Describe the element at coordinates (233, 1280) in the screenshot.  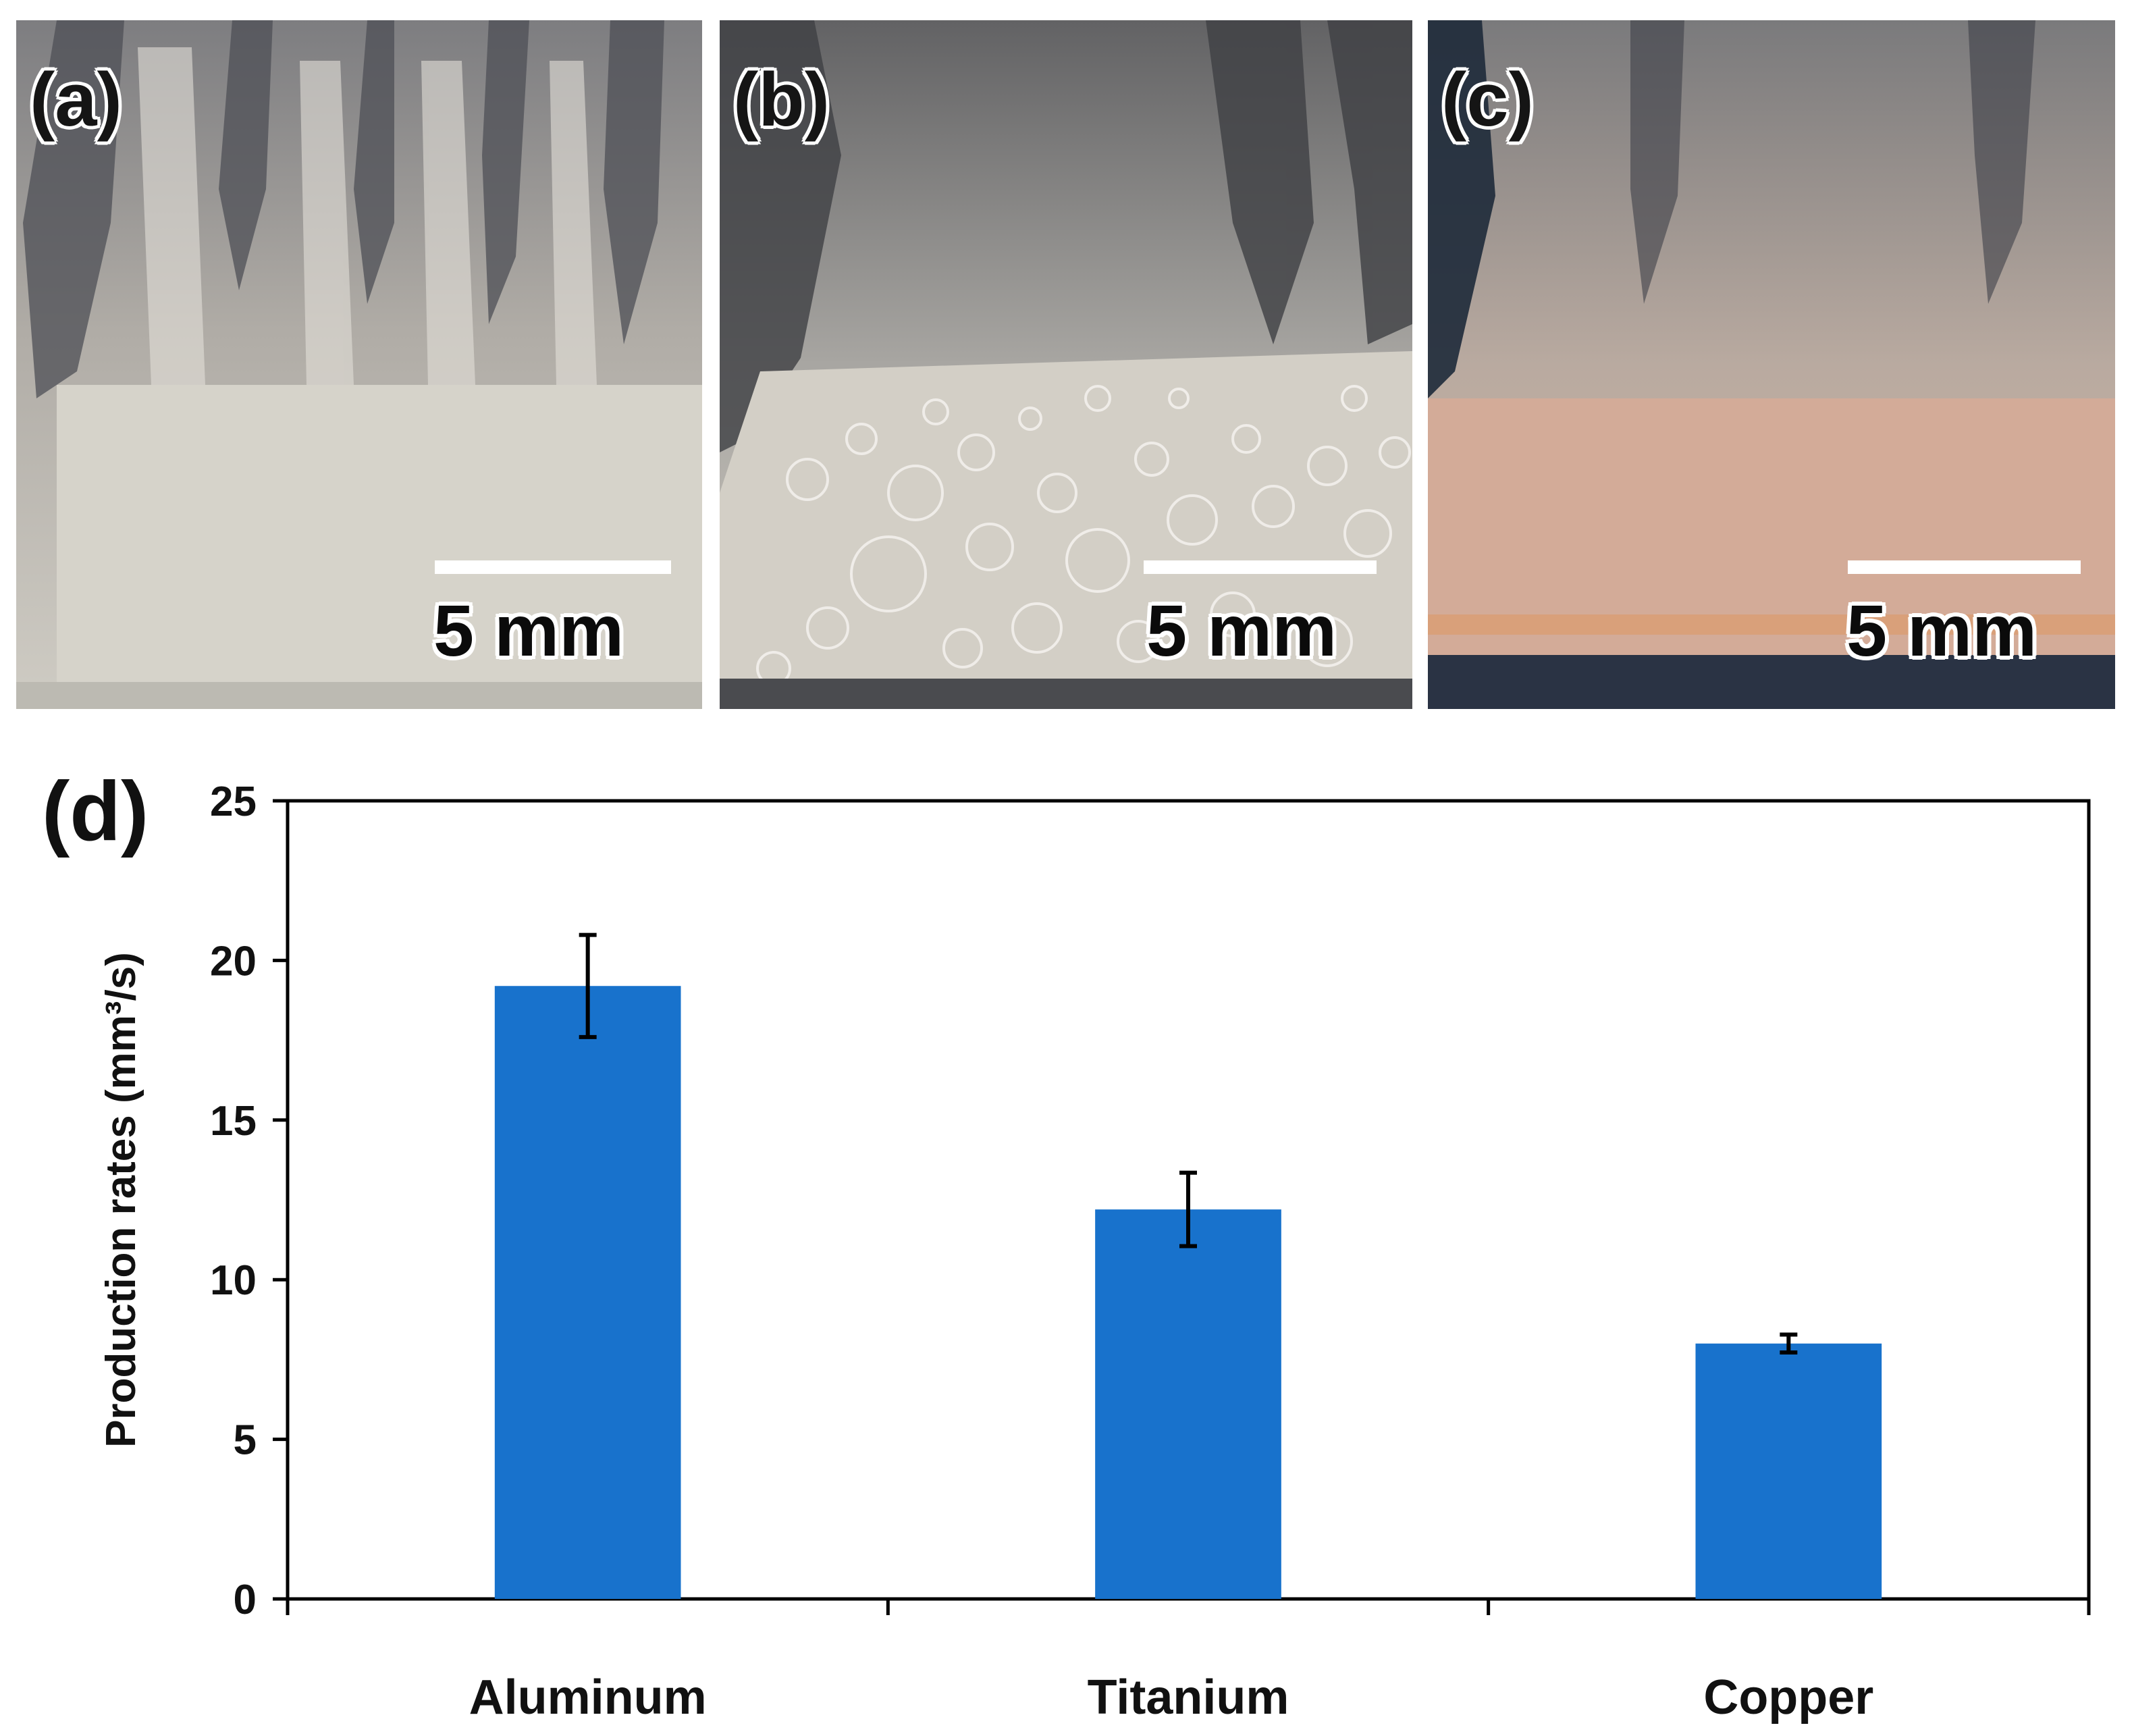
I see `y-tick-label: 10` at that location.